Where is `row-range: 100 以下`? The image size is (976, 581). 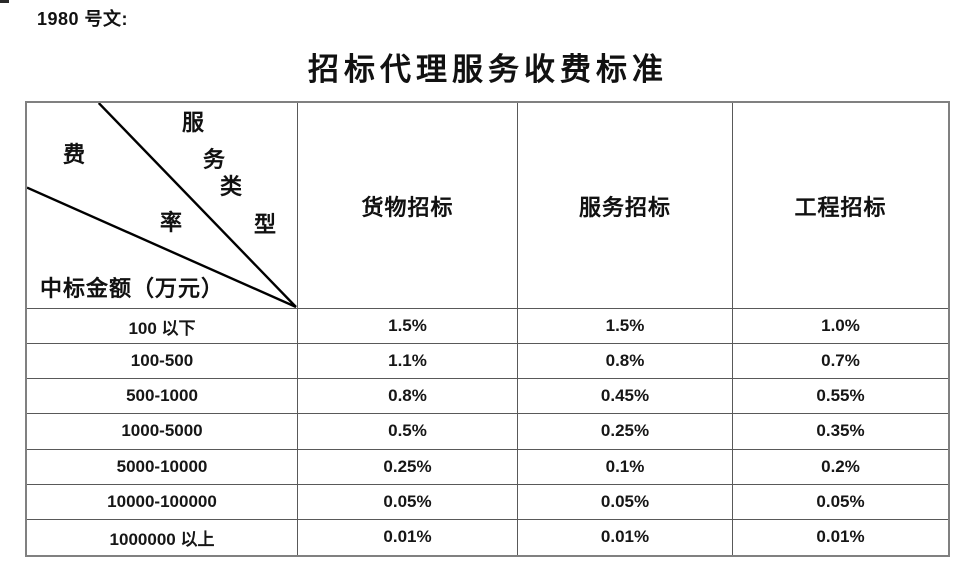 row-range: 100 以下 is located at coordinates (162, 327).